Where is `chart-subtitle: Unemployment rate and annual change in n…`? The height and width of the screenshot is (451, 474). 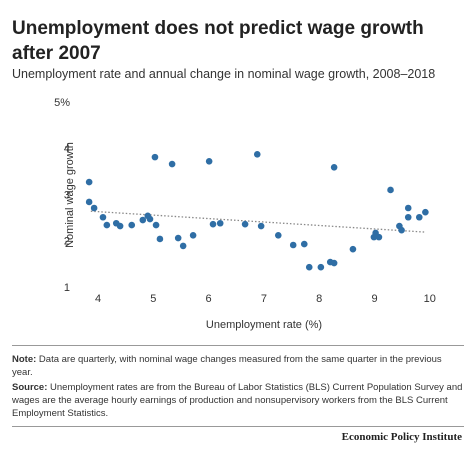
chart-subtitle: Unemployment rate and annual change in n… is located at coordinates (224, 74).